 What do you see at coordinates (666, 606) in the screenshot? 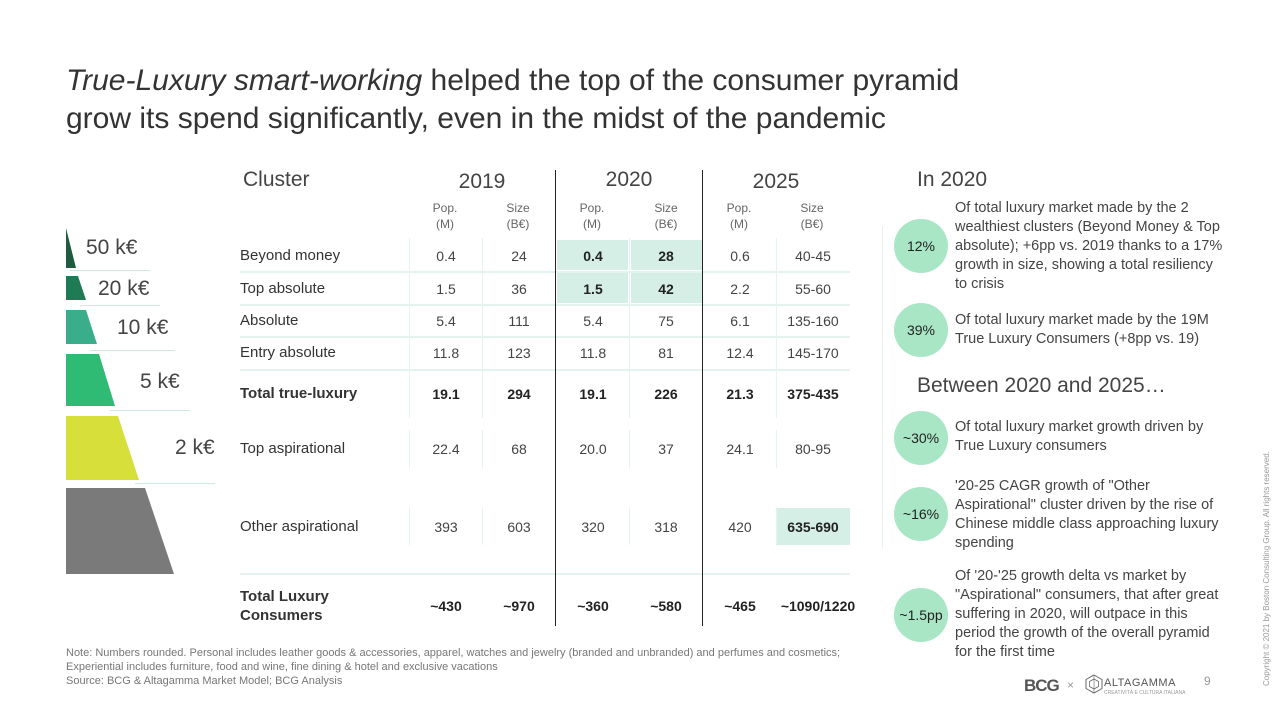
I see `table-cell: ~580` at bounding box center [666, 606].